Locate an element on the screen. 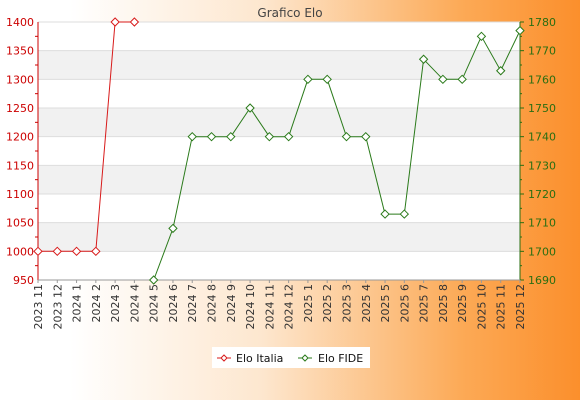 The image size is (580, 400). right-tick-label: 1770 is located at coordinates (542, 51).